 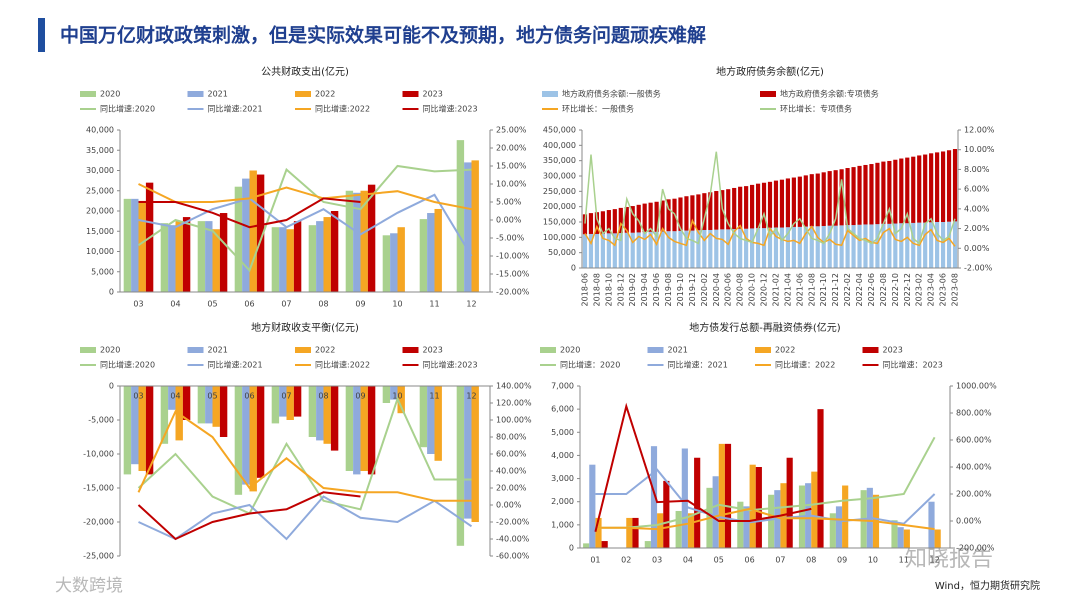 I want to click on x-tick-label: 2018-06, so click(x=584, y=289).